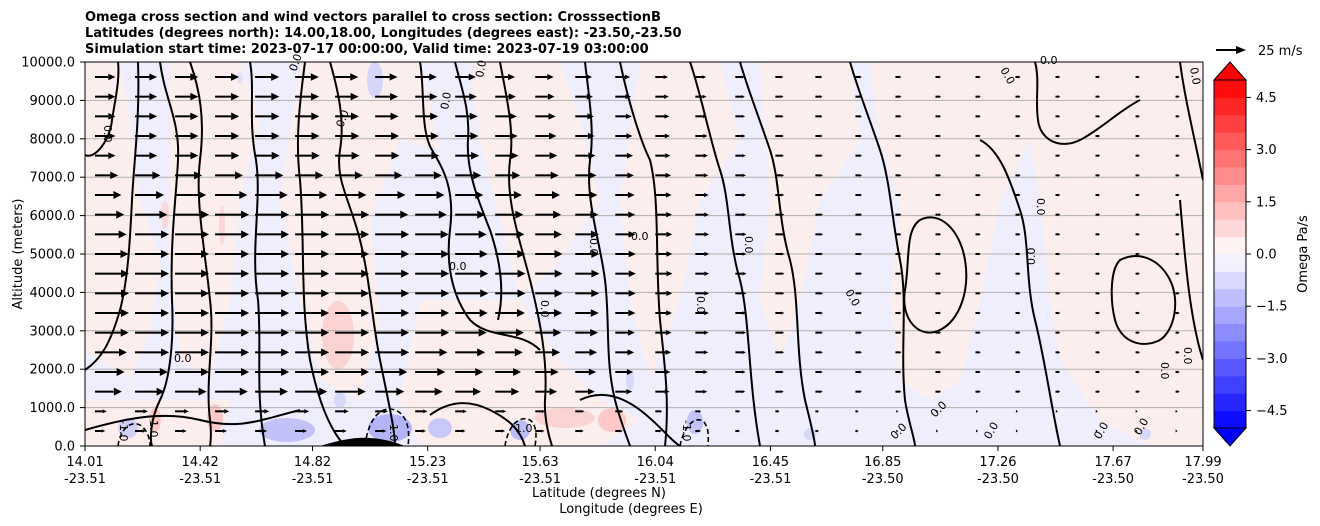  I want to click on y-tick-label: 5000.0, so click(53, 255).